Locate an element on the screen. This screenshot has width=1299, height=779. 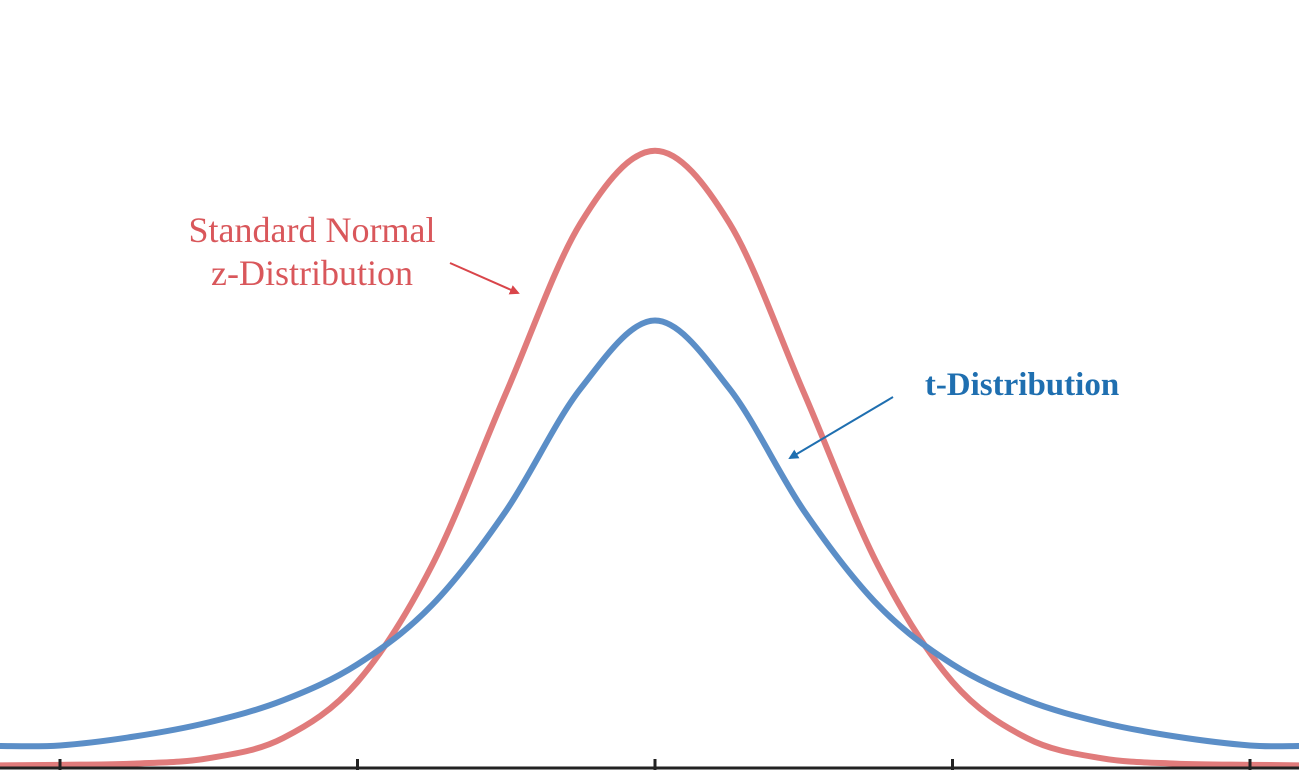
z-distribution-label-line: z-Distribution is located at coordinates (312, 273).